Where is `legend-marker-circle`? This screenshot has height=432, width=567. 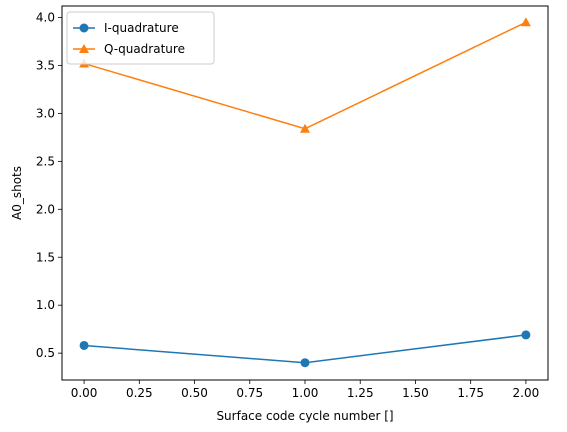 legend-marker-circle is located at coordinates (84, 28).